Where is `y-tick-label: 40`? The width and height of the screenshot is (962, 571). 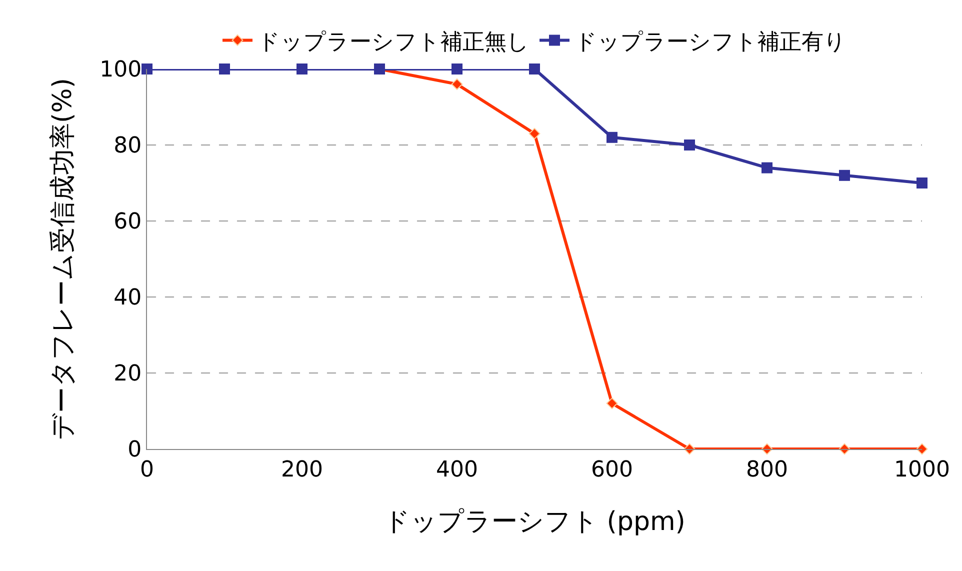 y-tick-label: 40 is located at coordinates (128, 298).